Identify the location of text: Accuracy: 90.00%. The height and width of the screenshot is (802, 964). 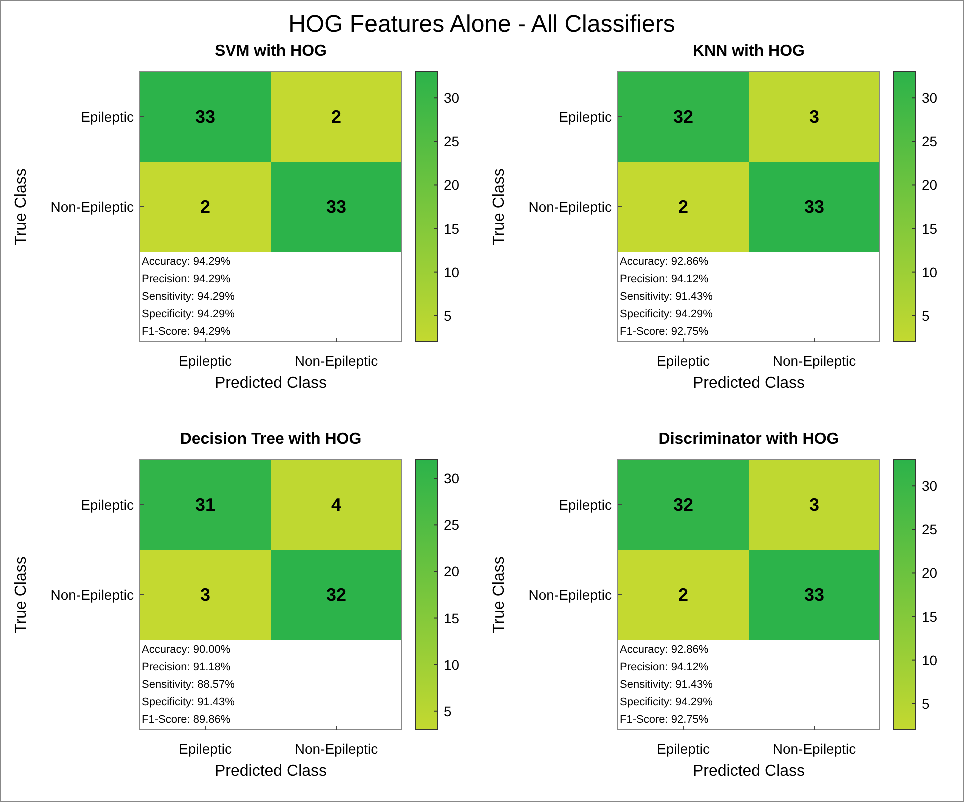
(186, 650).